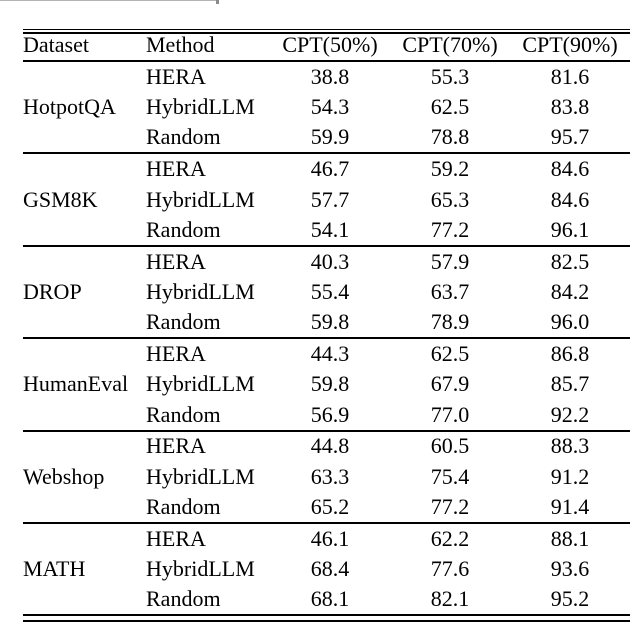 The height and width of the screenshot is (622, 630). Describe the element at coordinates (570, 569) in the screenshot. I see `value-cell: 93.6` at that location.